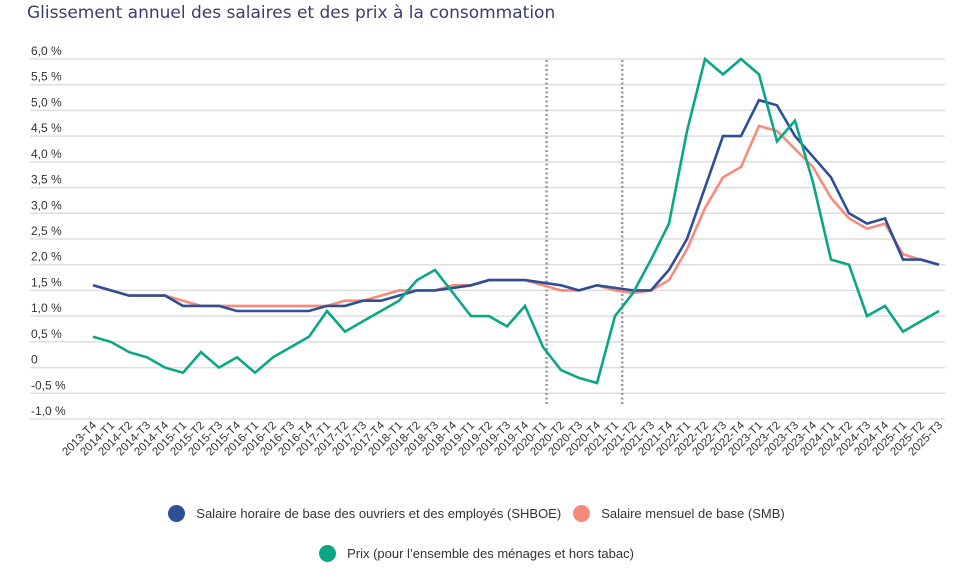  What do you see at coordinates (584, 232) in the screenshot?
I see `annotation-lines` at bounding box center [584, 232].